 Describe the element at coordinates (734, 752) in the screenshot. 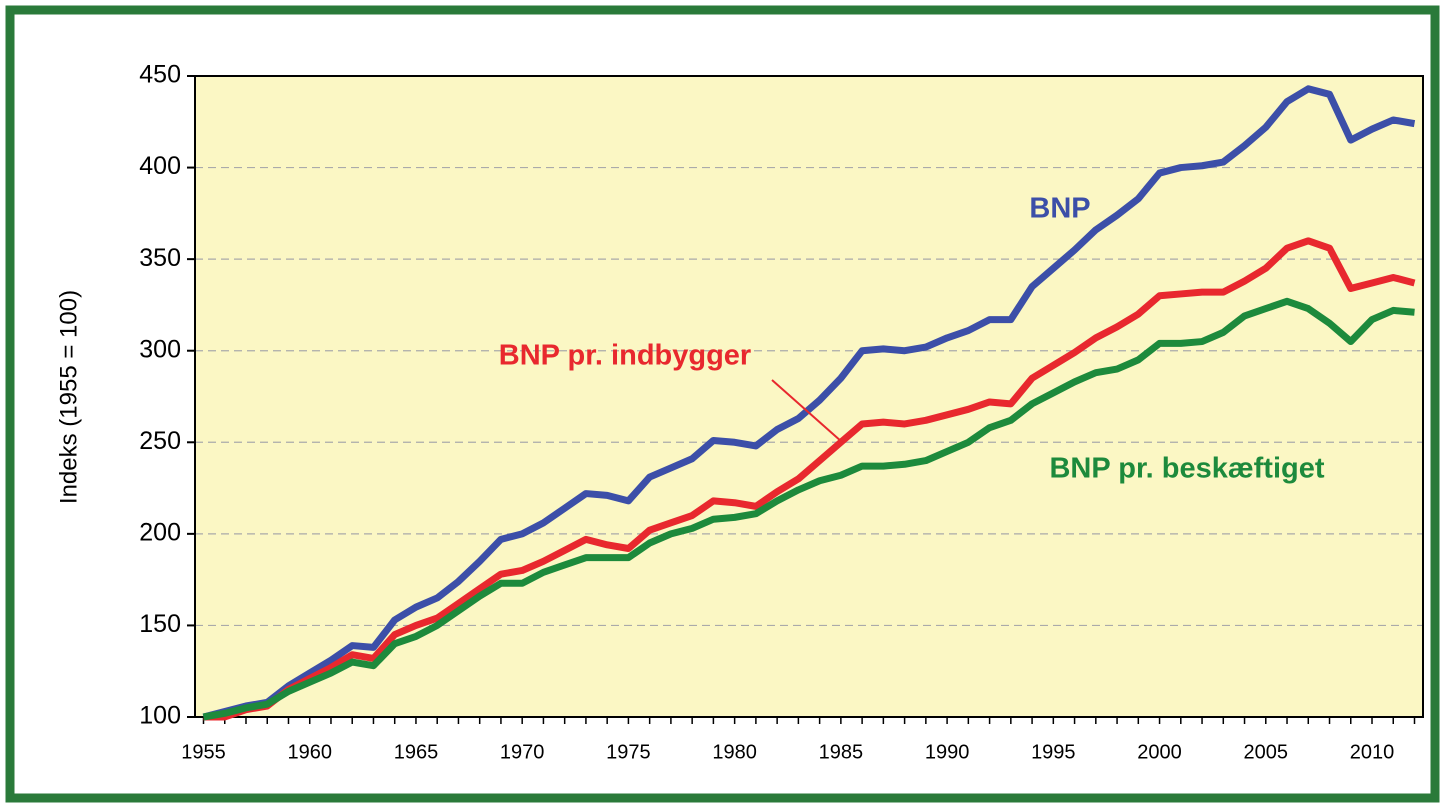

I see `x-tick-label: 1980` at that location.